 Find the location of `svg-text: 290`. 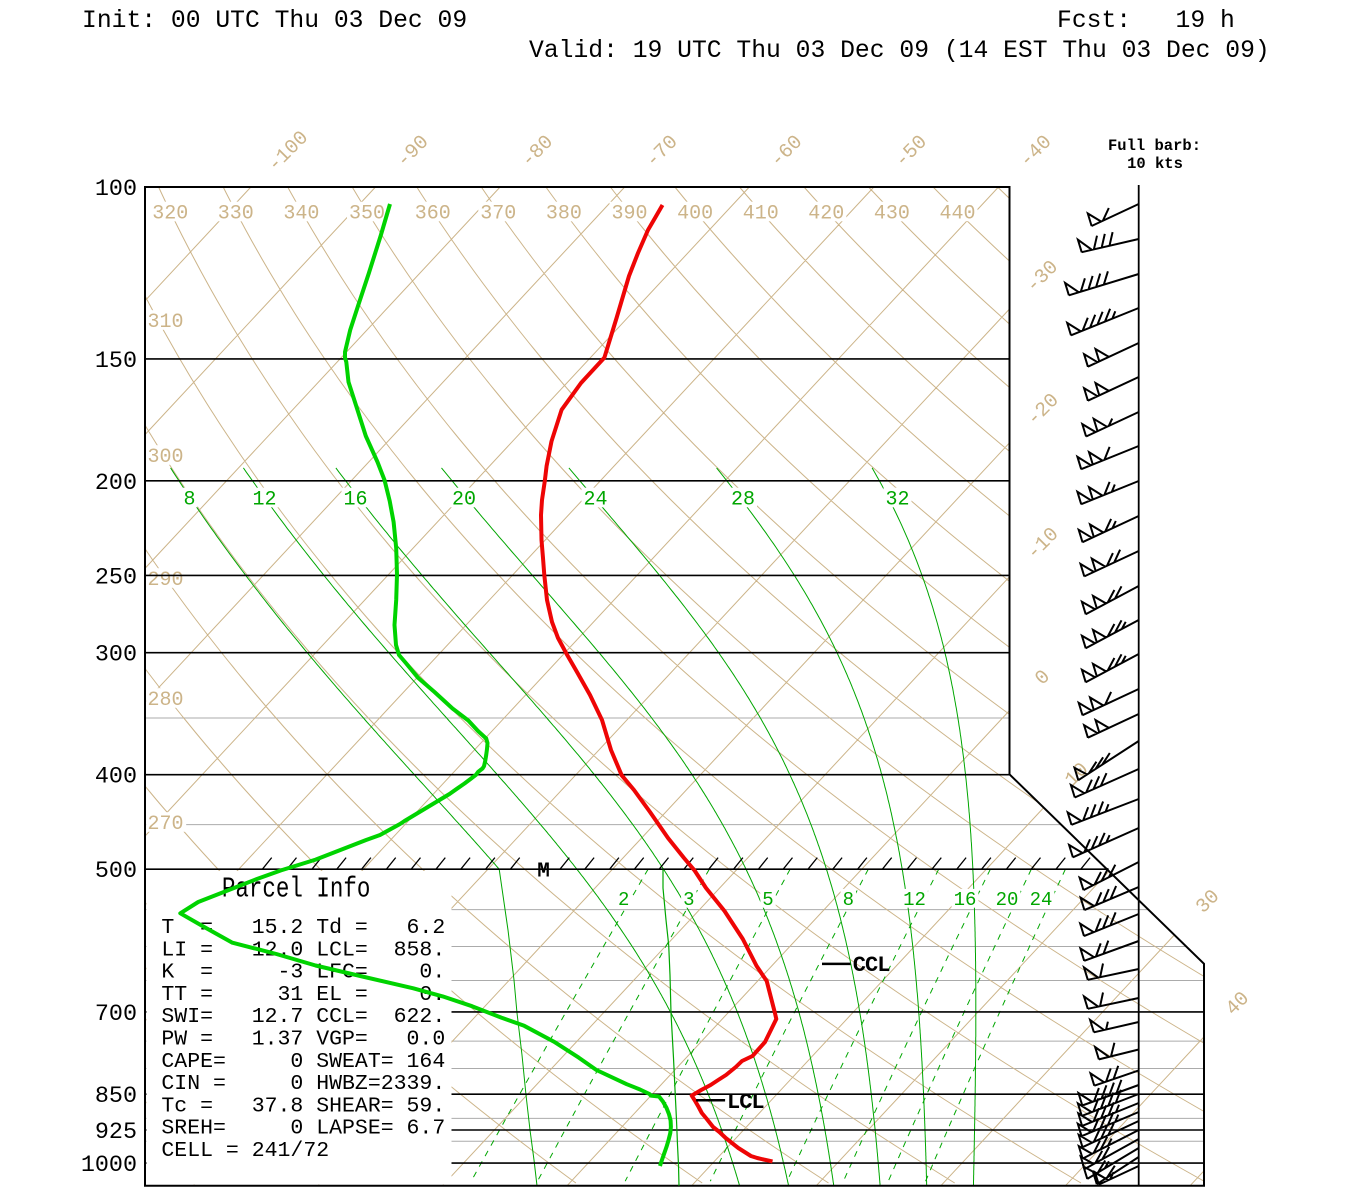

svg-text: 290 is located at coordinates (165, 580).